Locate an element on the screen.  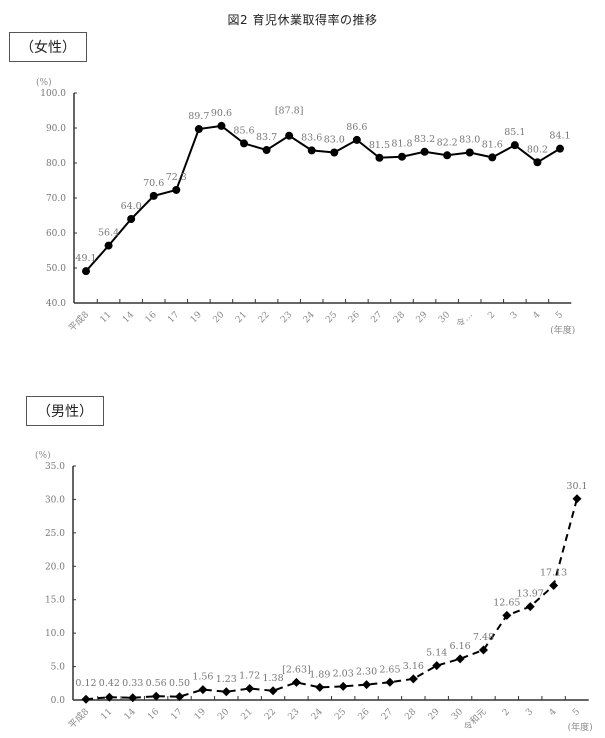
data-value-label: 81.6 is located at coordinates (492, 144).